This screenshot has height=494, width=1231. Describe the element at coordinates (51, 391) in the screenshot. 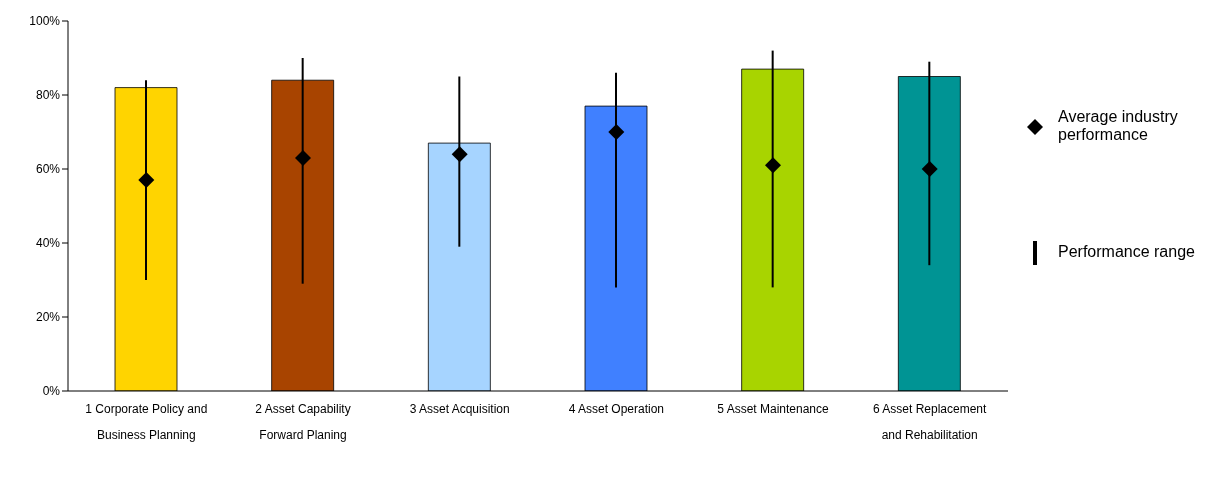

I see `y-tick-label: 0%` at that location.